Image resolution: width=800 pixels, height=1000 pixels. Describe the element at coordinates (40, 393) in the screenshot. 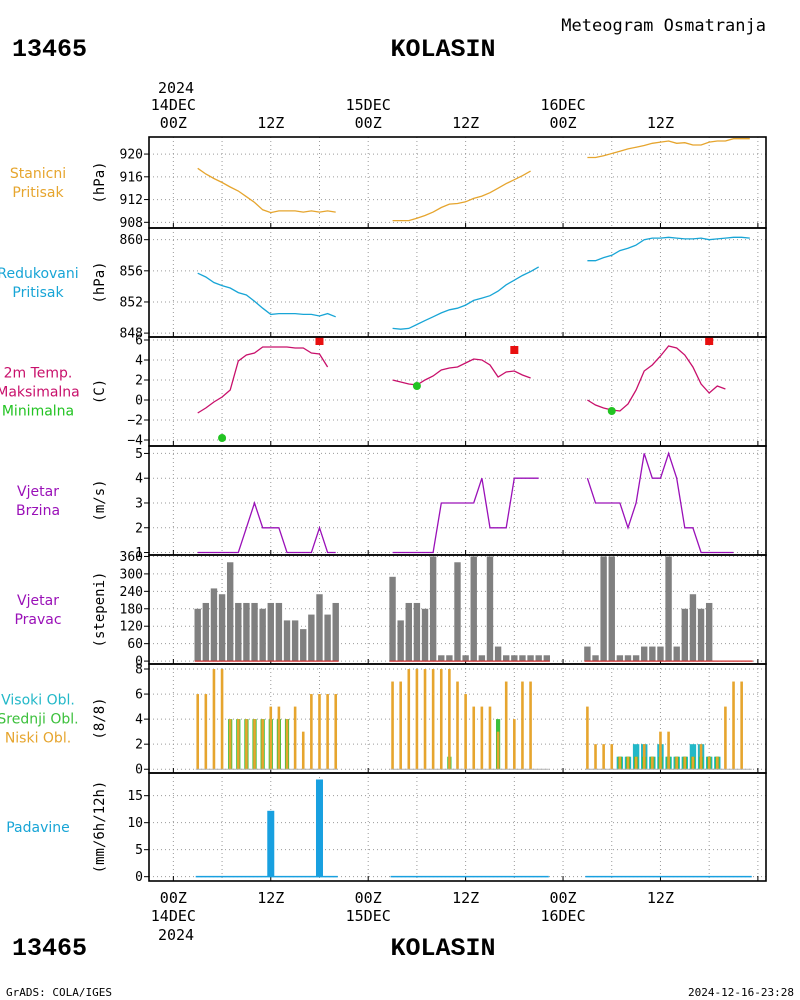

I see `panel-side-label: Maksimalna` at that location.